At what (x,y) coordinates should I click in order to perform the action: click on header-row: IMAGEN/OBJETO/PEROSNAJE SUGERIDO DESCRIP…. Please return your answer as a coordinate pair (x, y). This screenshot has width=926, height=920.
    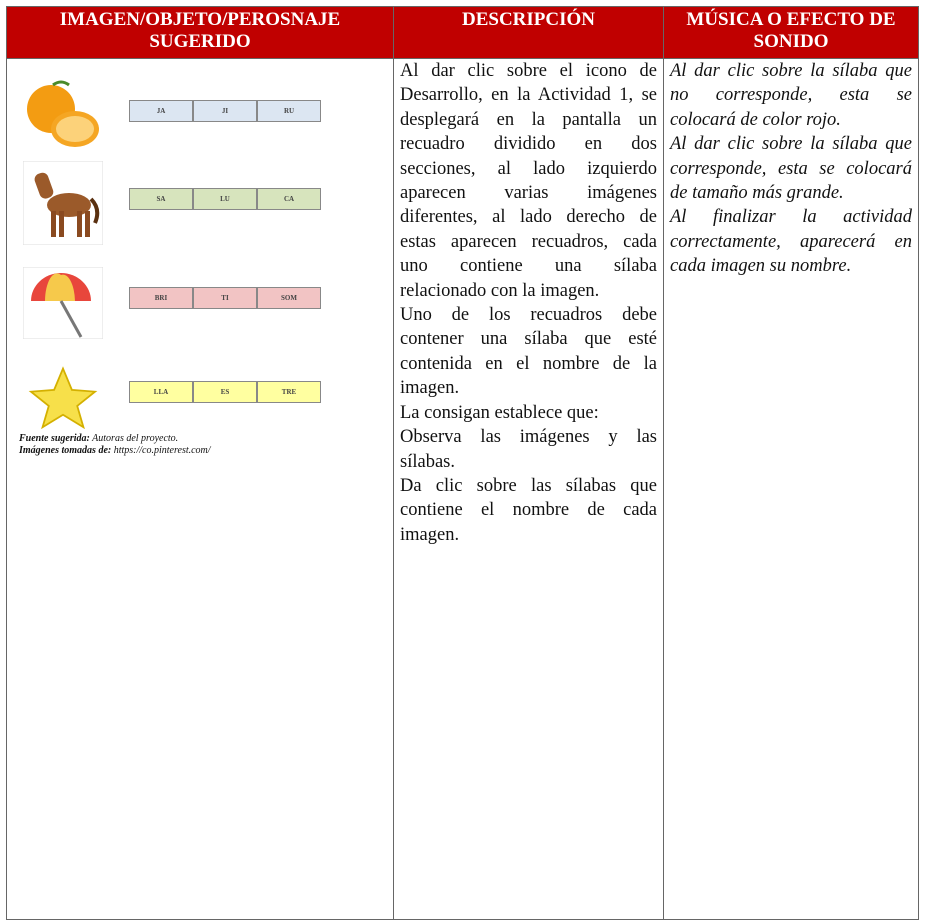
    Looking at the image, I should click on (462, 32).